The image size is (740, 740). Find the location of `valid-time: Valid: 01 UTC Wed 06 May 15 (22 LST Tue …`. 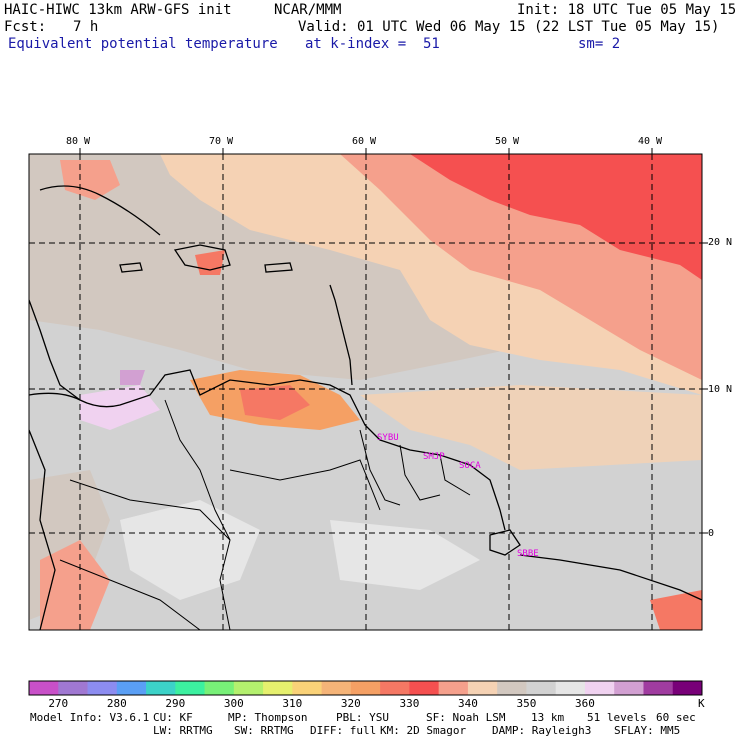

valid-time: Valid: 01 UTC Wed 06 May 15 (22 LST Tue … is located at coordinates (509, 27).